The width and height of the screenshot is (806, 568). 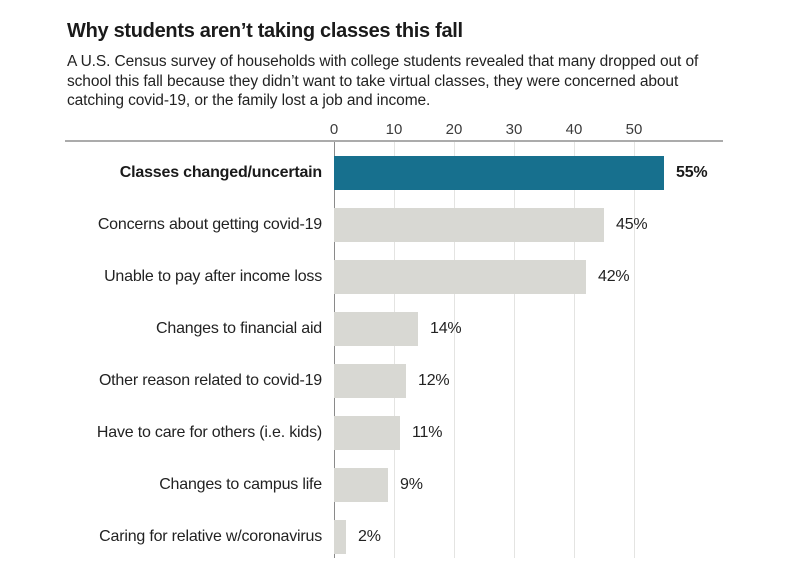 I want to click on bar-row: Classes changed/uncertain 55%, so click(x=415, y=173).